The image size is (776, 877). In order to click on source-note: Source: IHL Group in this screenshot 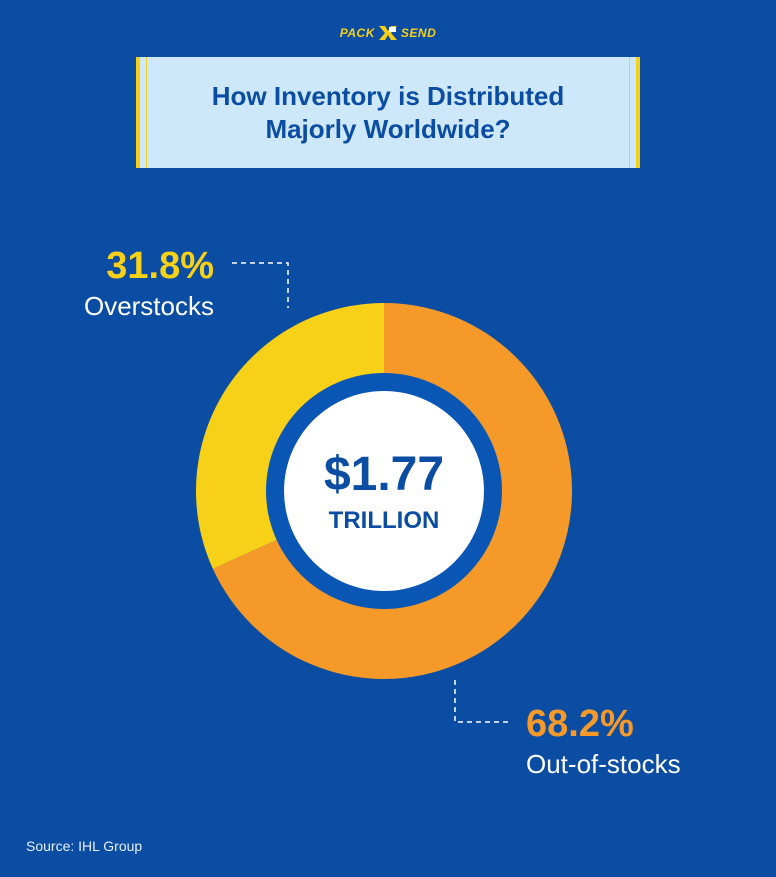, I will do `click(84, 846)`.